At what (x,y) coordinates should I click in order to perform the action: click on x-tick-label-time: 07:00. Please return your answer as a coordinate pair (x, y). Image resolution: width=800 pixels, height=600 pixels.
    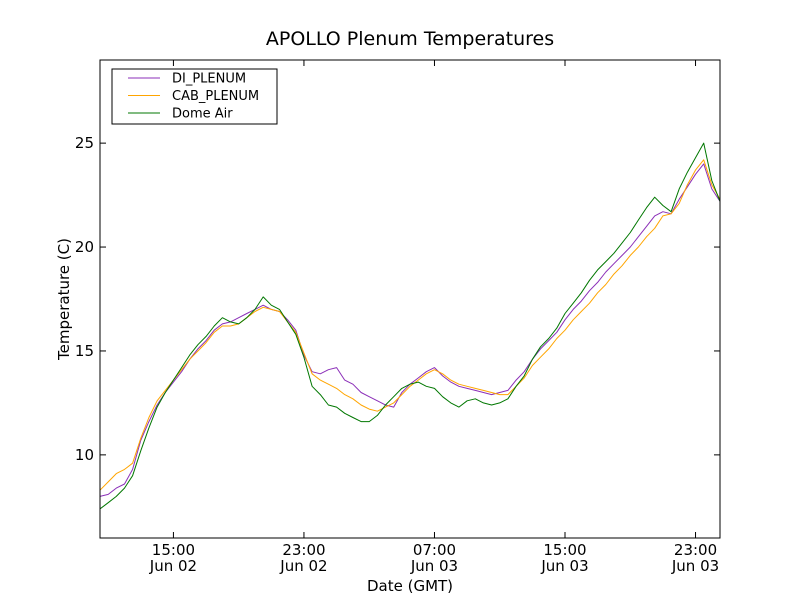
    Looking at the image, I should click on (434, 550).